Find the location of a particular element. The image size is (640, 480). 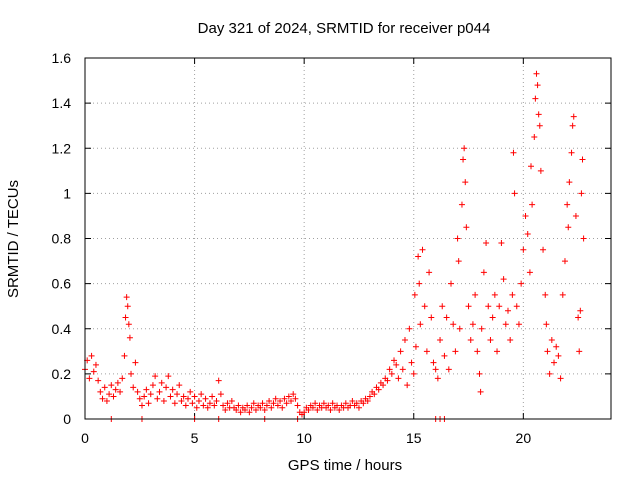

y-tick-label: 1 is located at coordinates (67, 193).